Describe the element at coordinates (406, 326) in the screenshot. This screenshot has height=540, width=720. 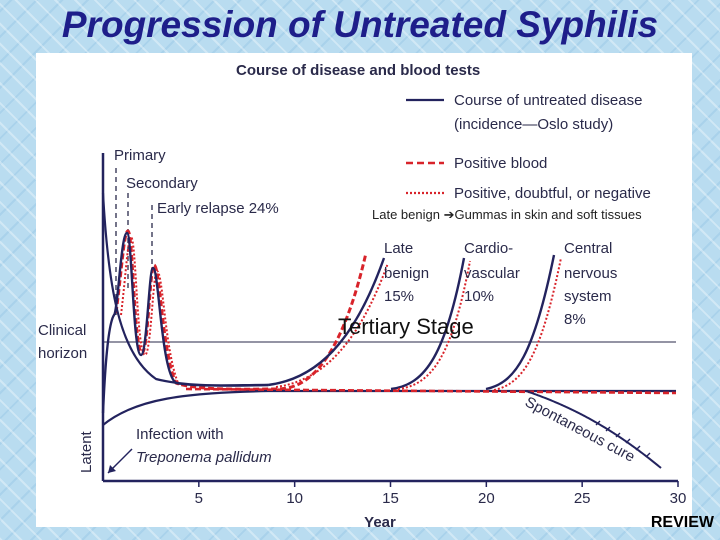
I see `tertiary-stage-label: Tertiary Stage` at that location.